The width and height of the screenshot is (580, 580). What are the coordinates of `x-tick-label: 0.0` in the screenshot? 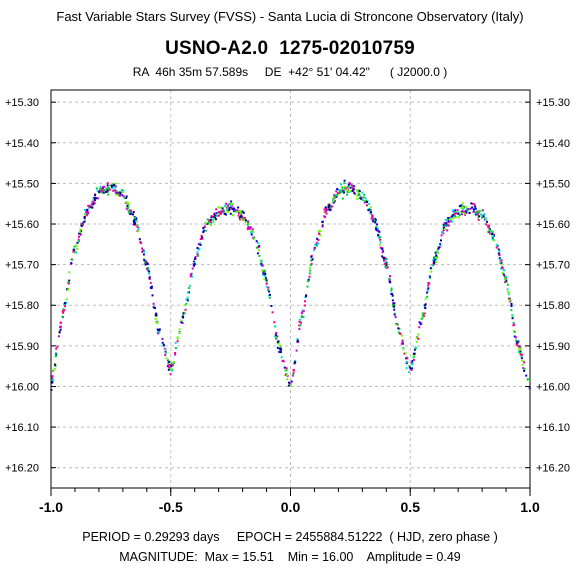 It's located at (291, 507).